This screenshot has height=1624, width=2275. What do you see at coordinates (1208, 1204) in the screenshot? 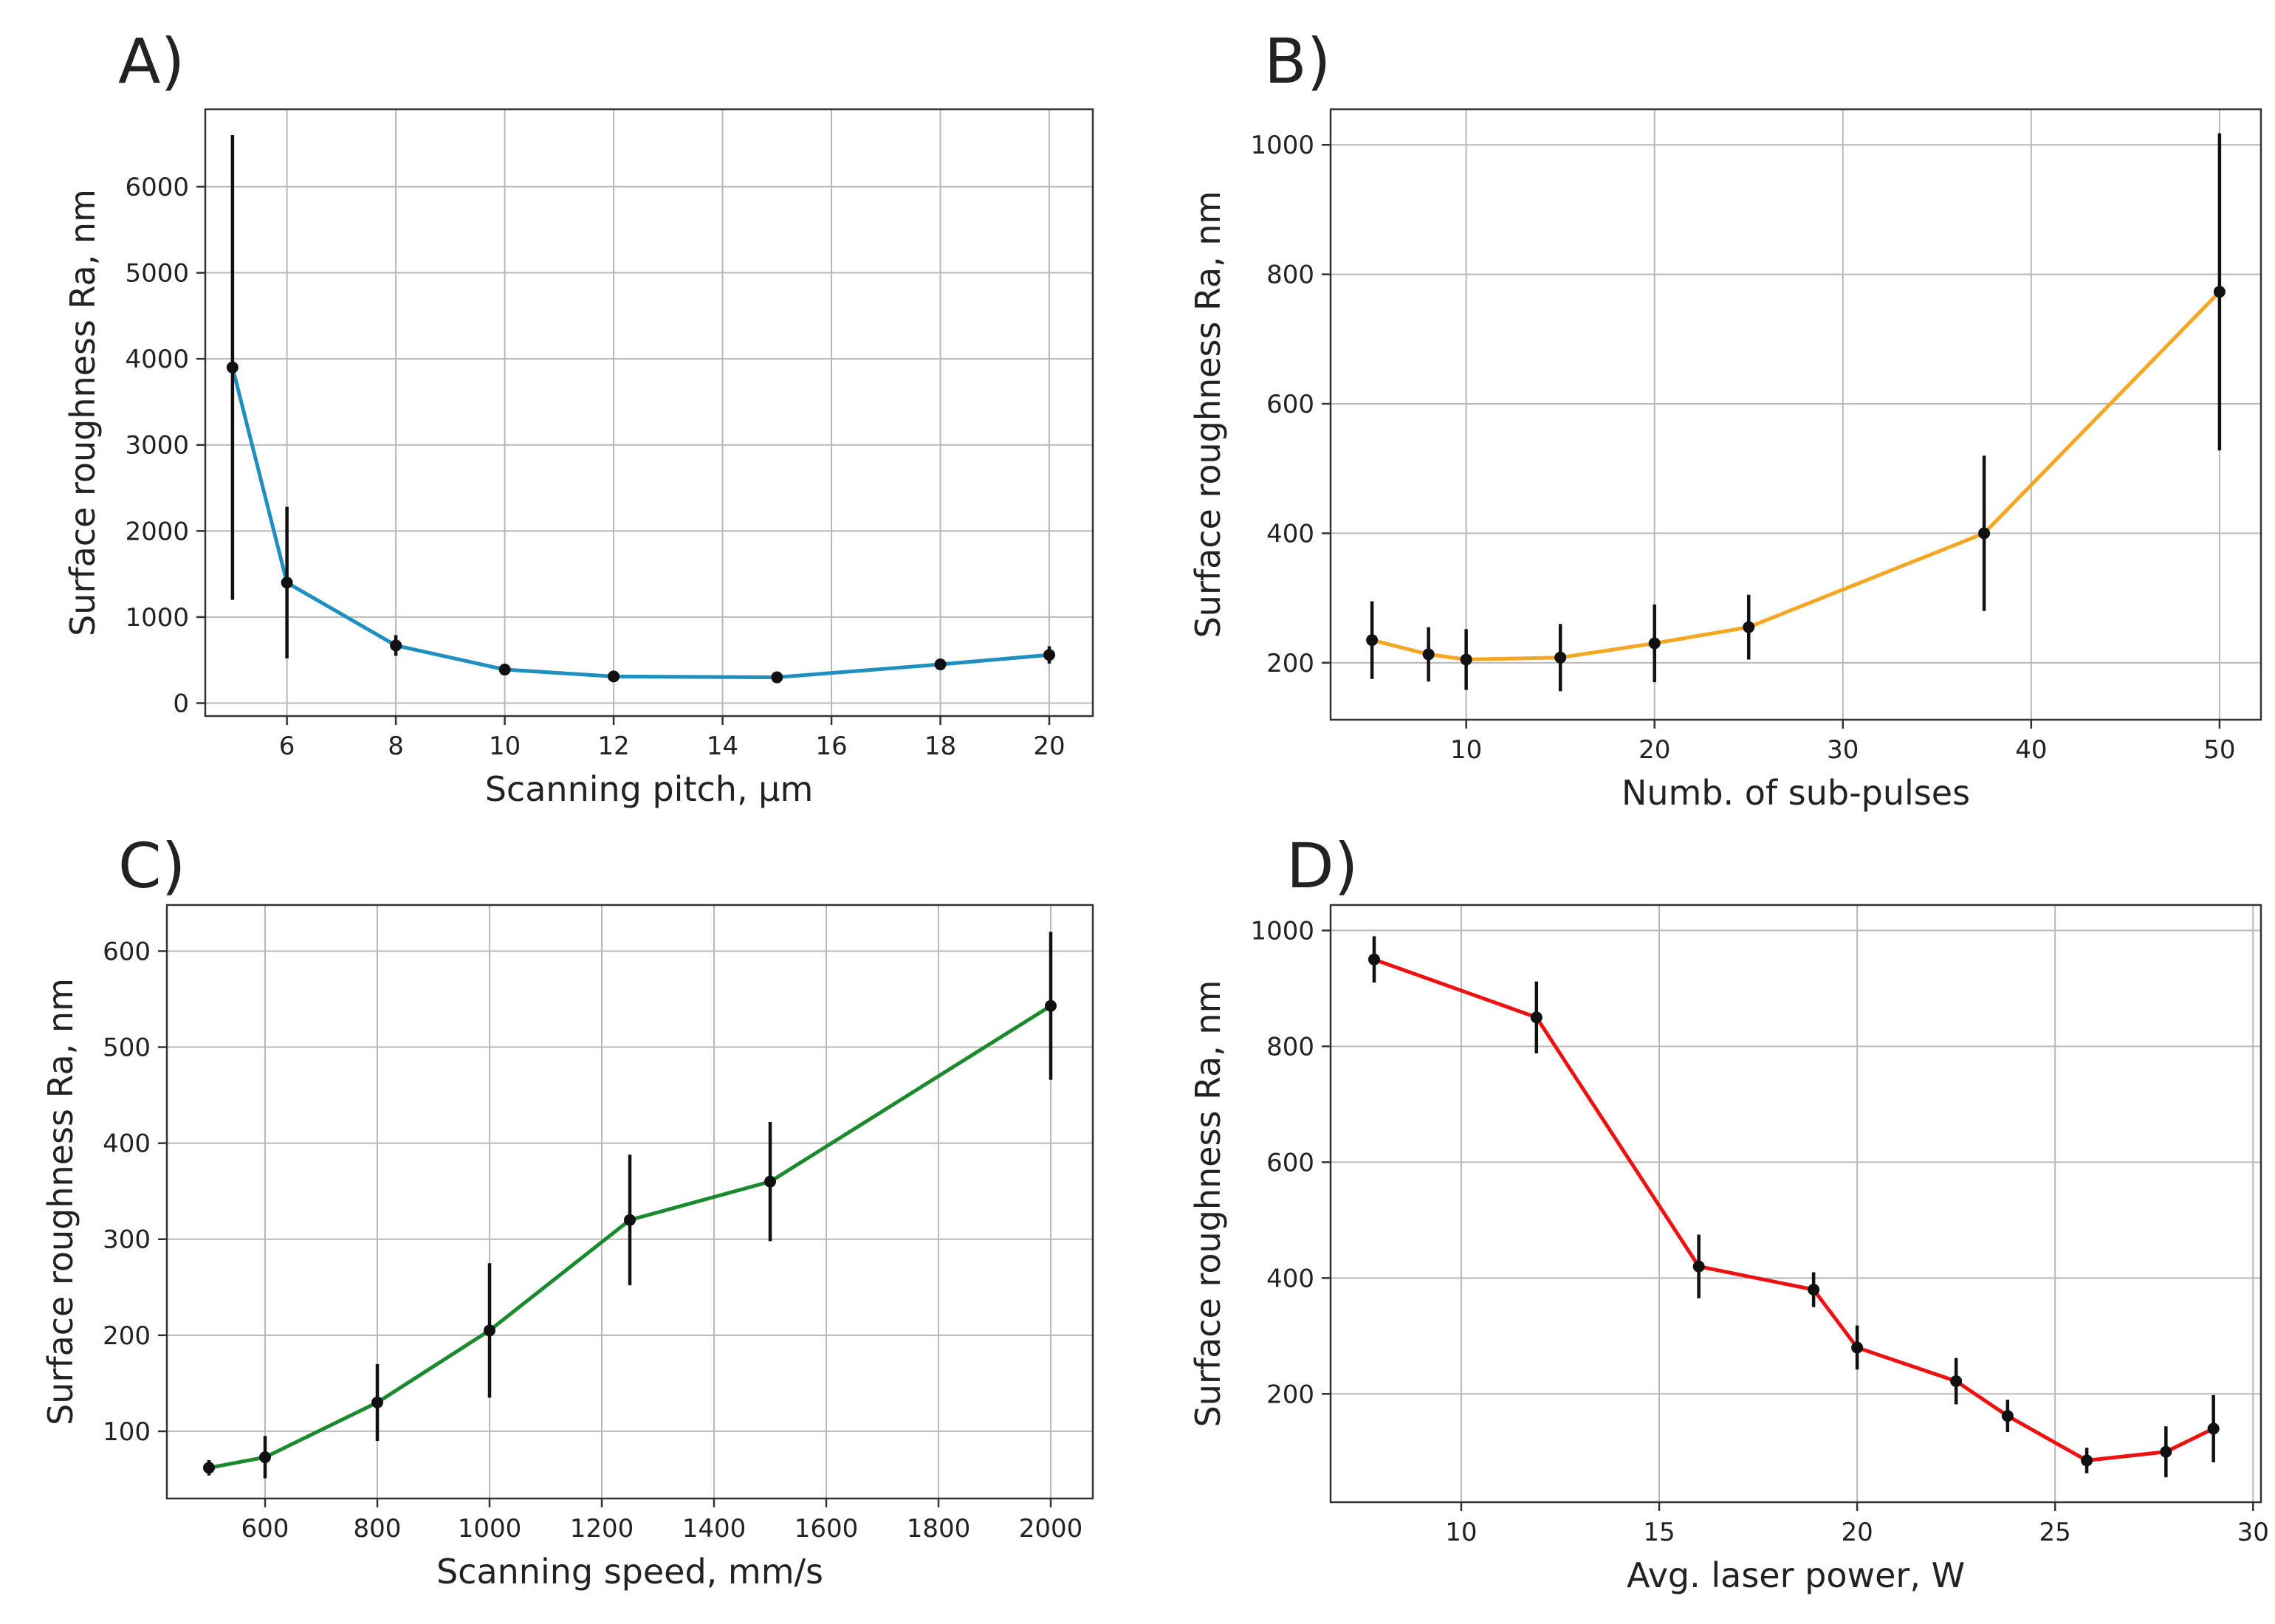
I see `y-axis-label-d: Surface roughness Ra, nm` at bounding box center [1208, 1204].